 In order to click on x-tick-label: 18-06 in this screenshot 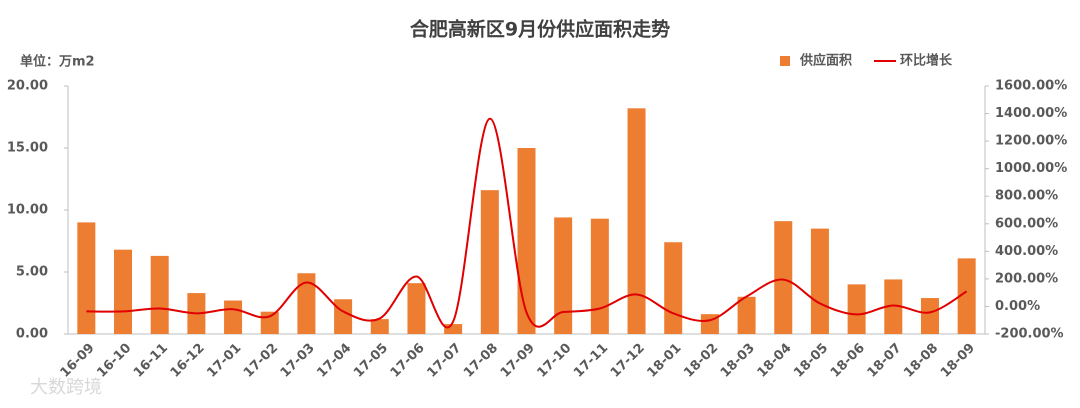, I will do `click(848, 361)`.